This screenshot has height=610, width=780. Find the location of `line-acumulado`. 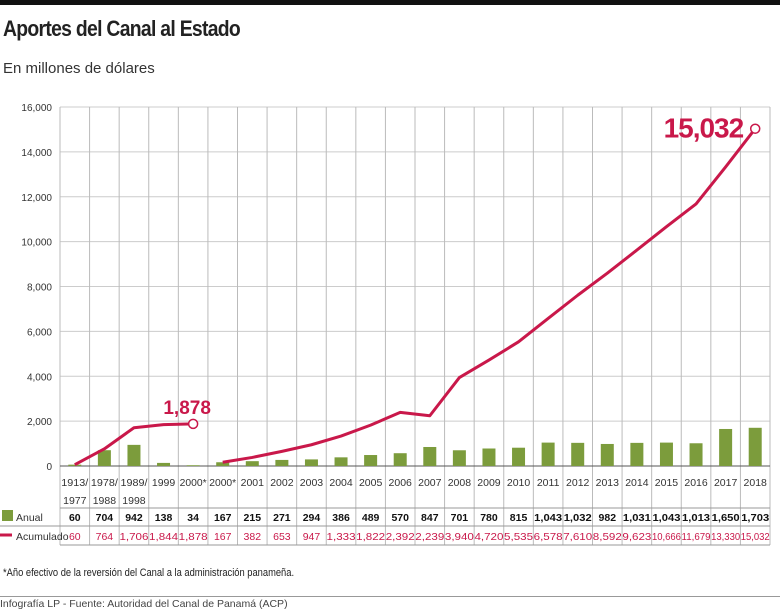

line-acumulado is located at coordinates (134, 444).